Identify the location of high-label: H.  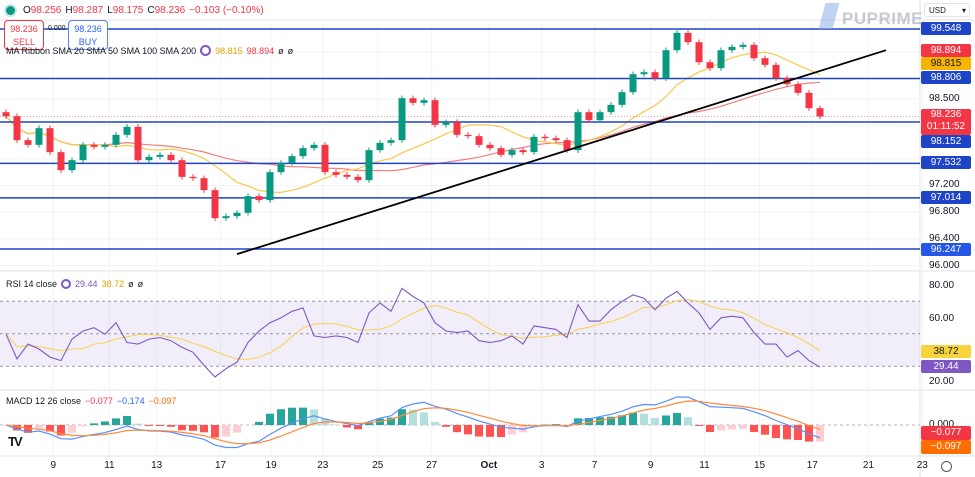
(69, 10).